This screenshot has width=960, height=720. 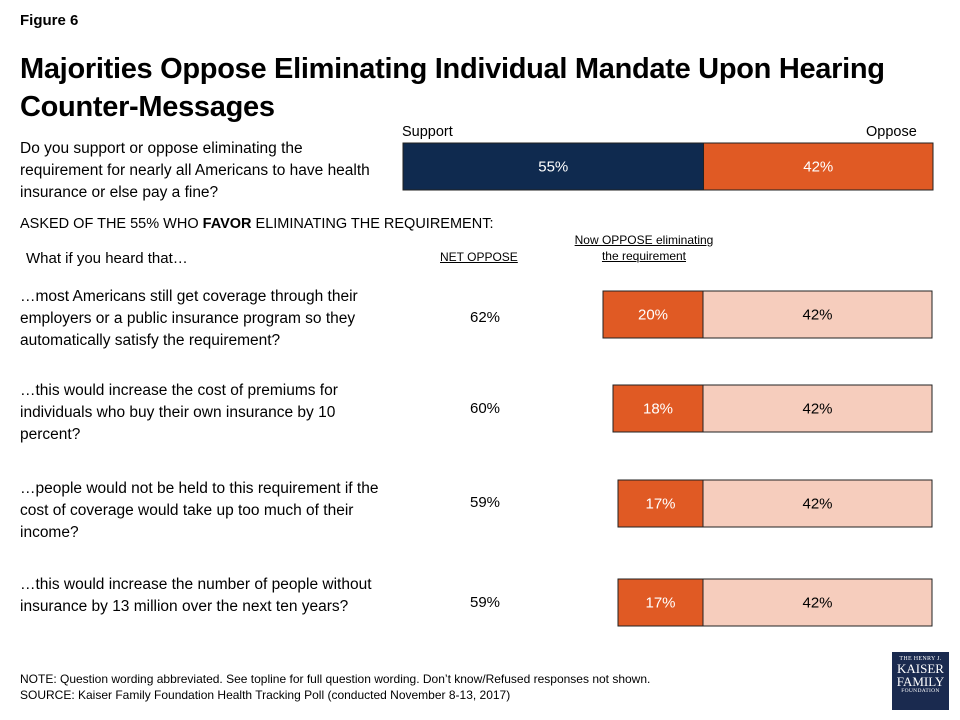 I want to click on label-now-oppose-3: 17%, so click(x=660, y=503).